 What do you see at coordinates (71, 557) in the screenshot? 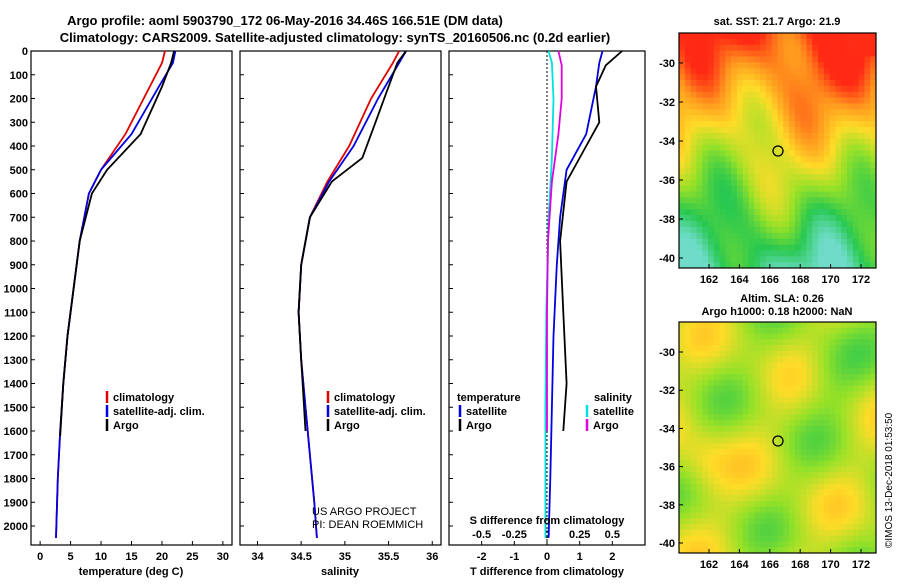
I see `x-tick-label: 5` at bounding box center [71, 557].